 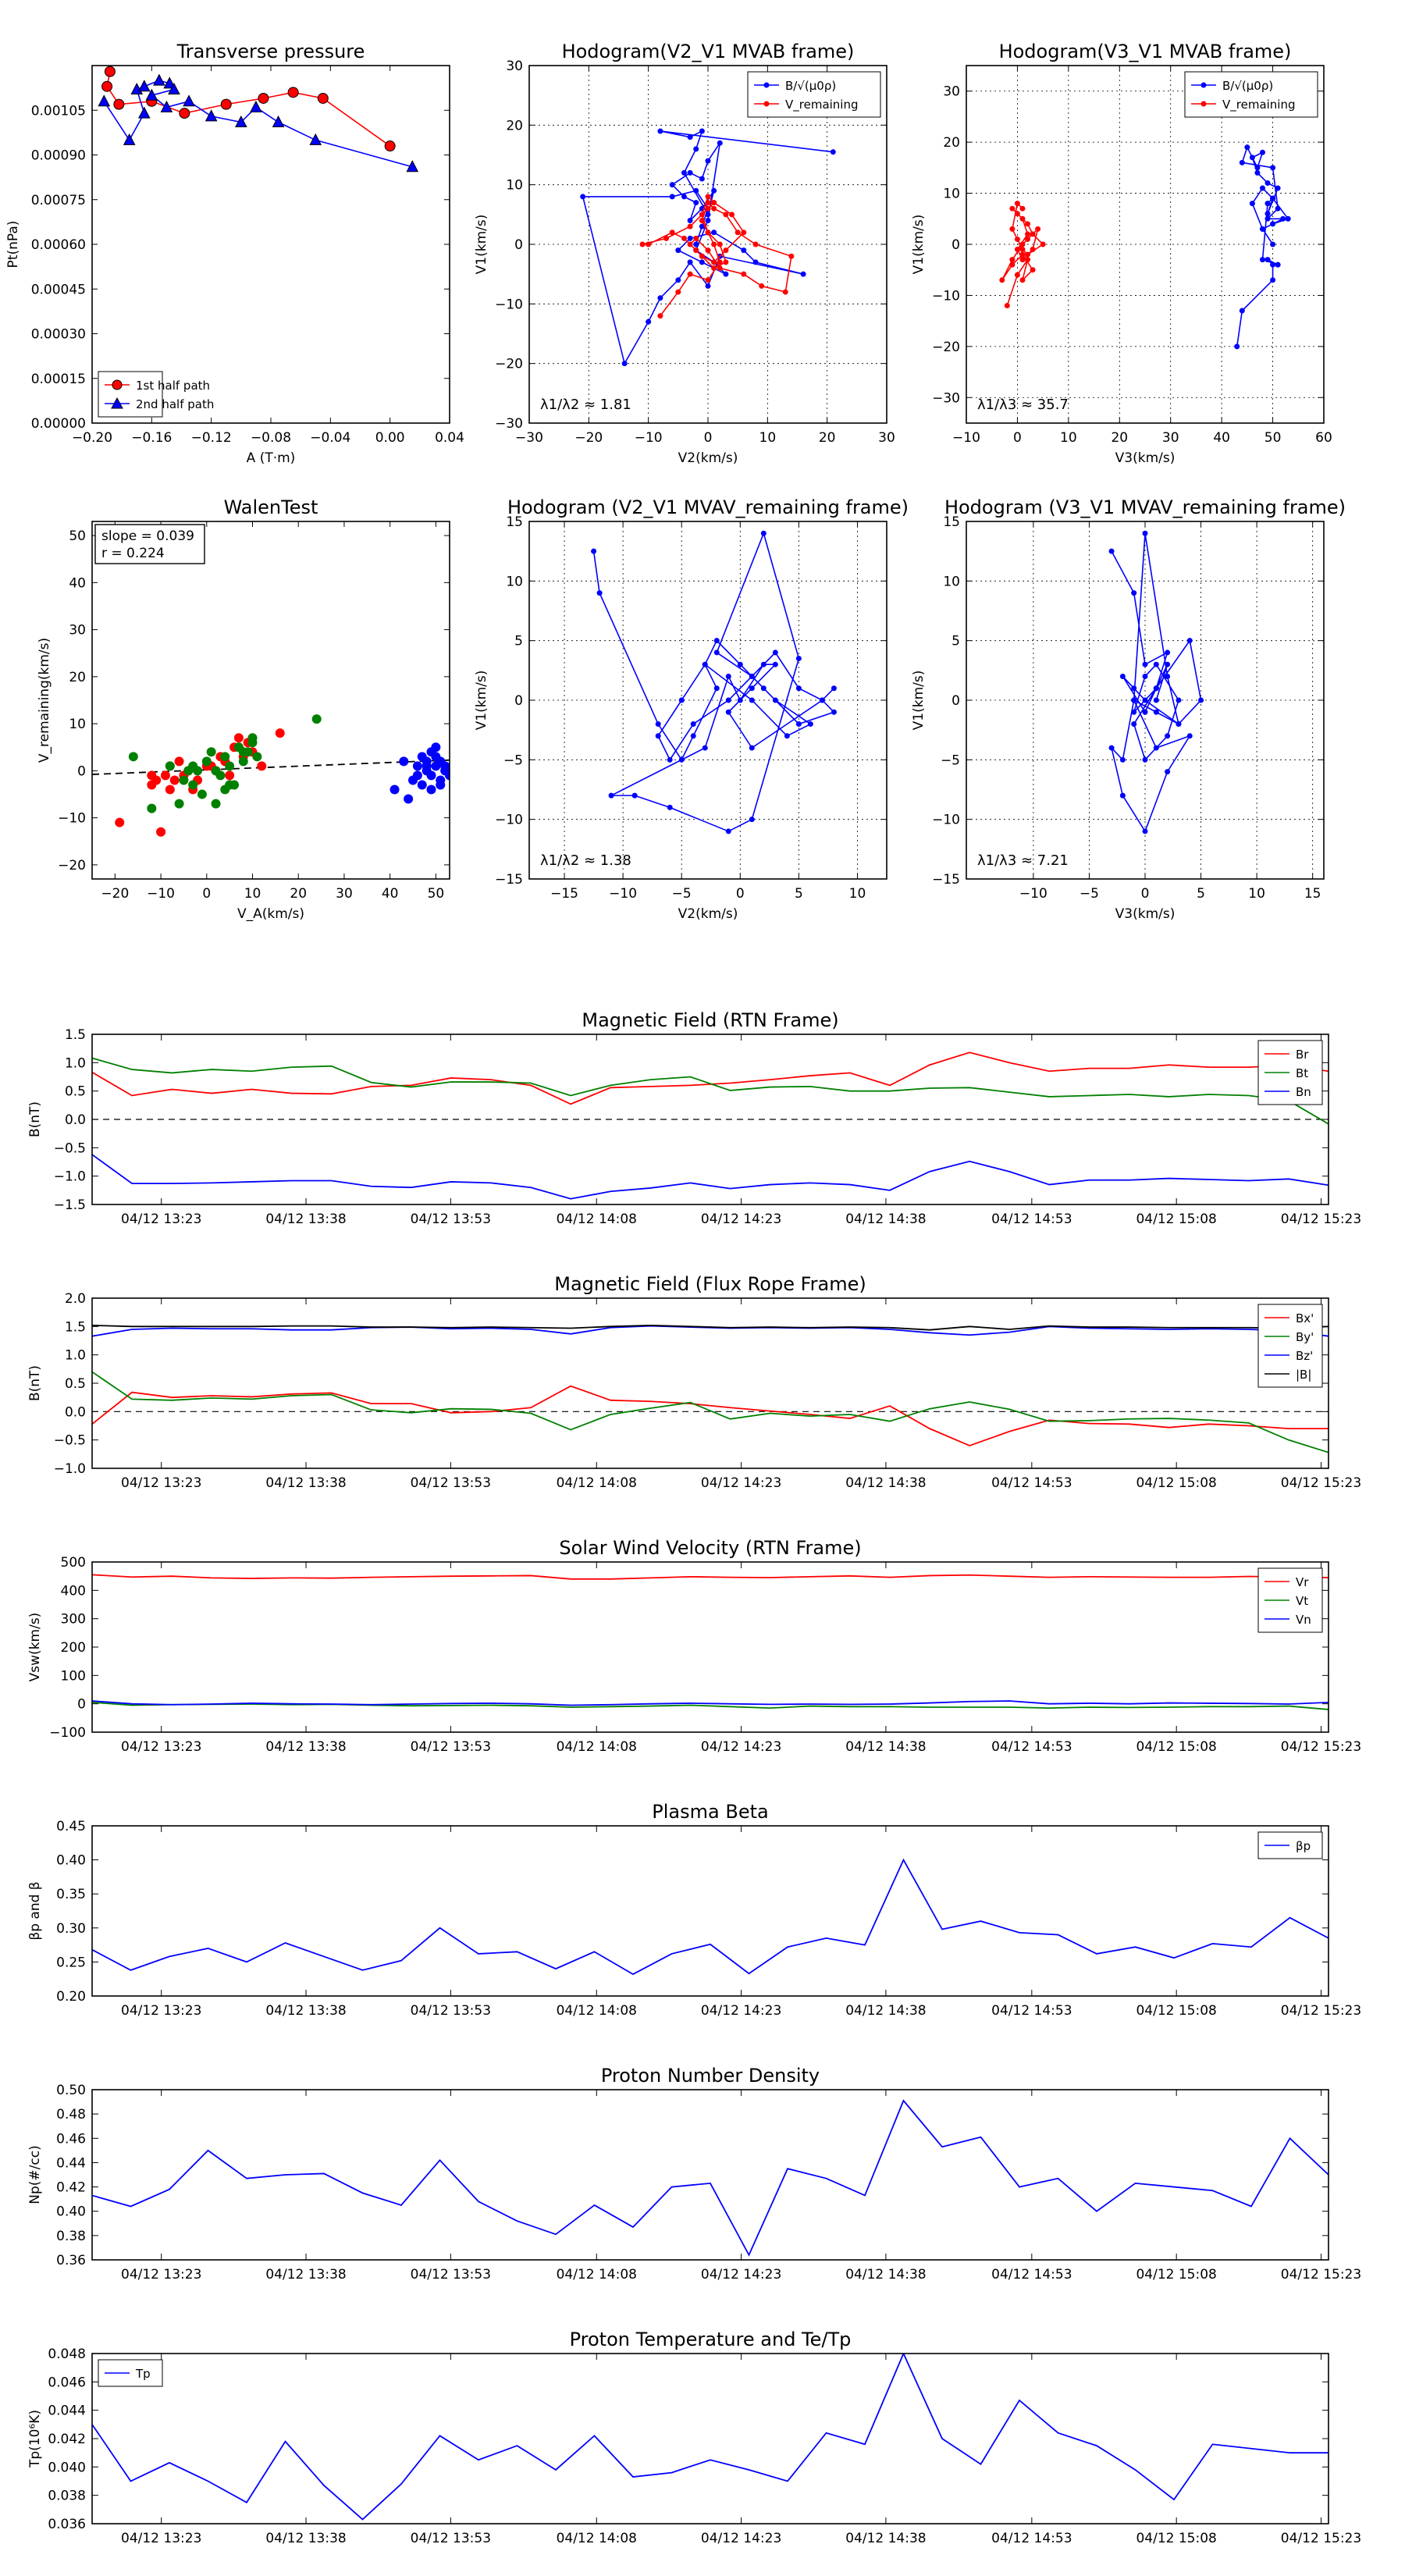 What do you see at coordinates (150, 544) in the screenshot?
I see `fit-stats: slope = 0.039 r = 0.224` at bounding box center [150, 544].